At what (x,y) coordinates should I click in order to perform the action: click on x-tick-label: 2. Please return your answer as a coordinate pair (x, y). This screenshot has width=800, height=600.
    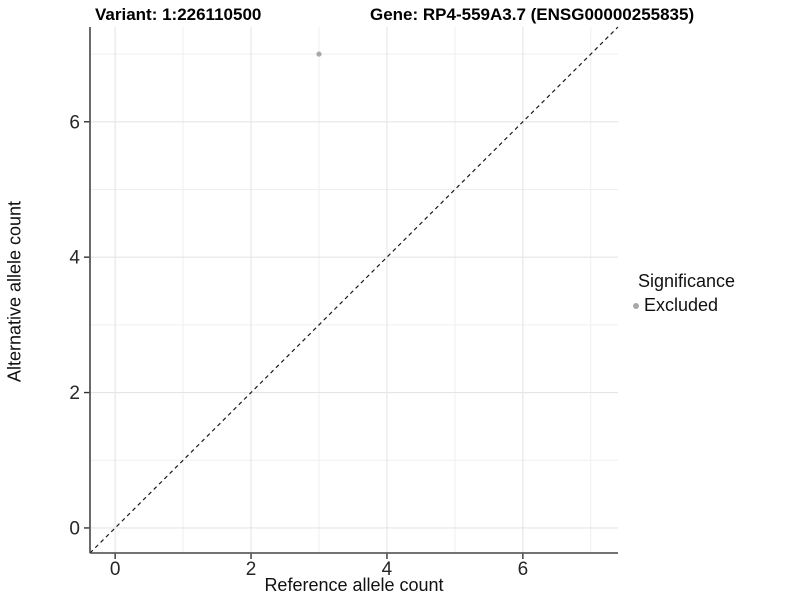
    Looking at the image, I should click on (251, 569).